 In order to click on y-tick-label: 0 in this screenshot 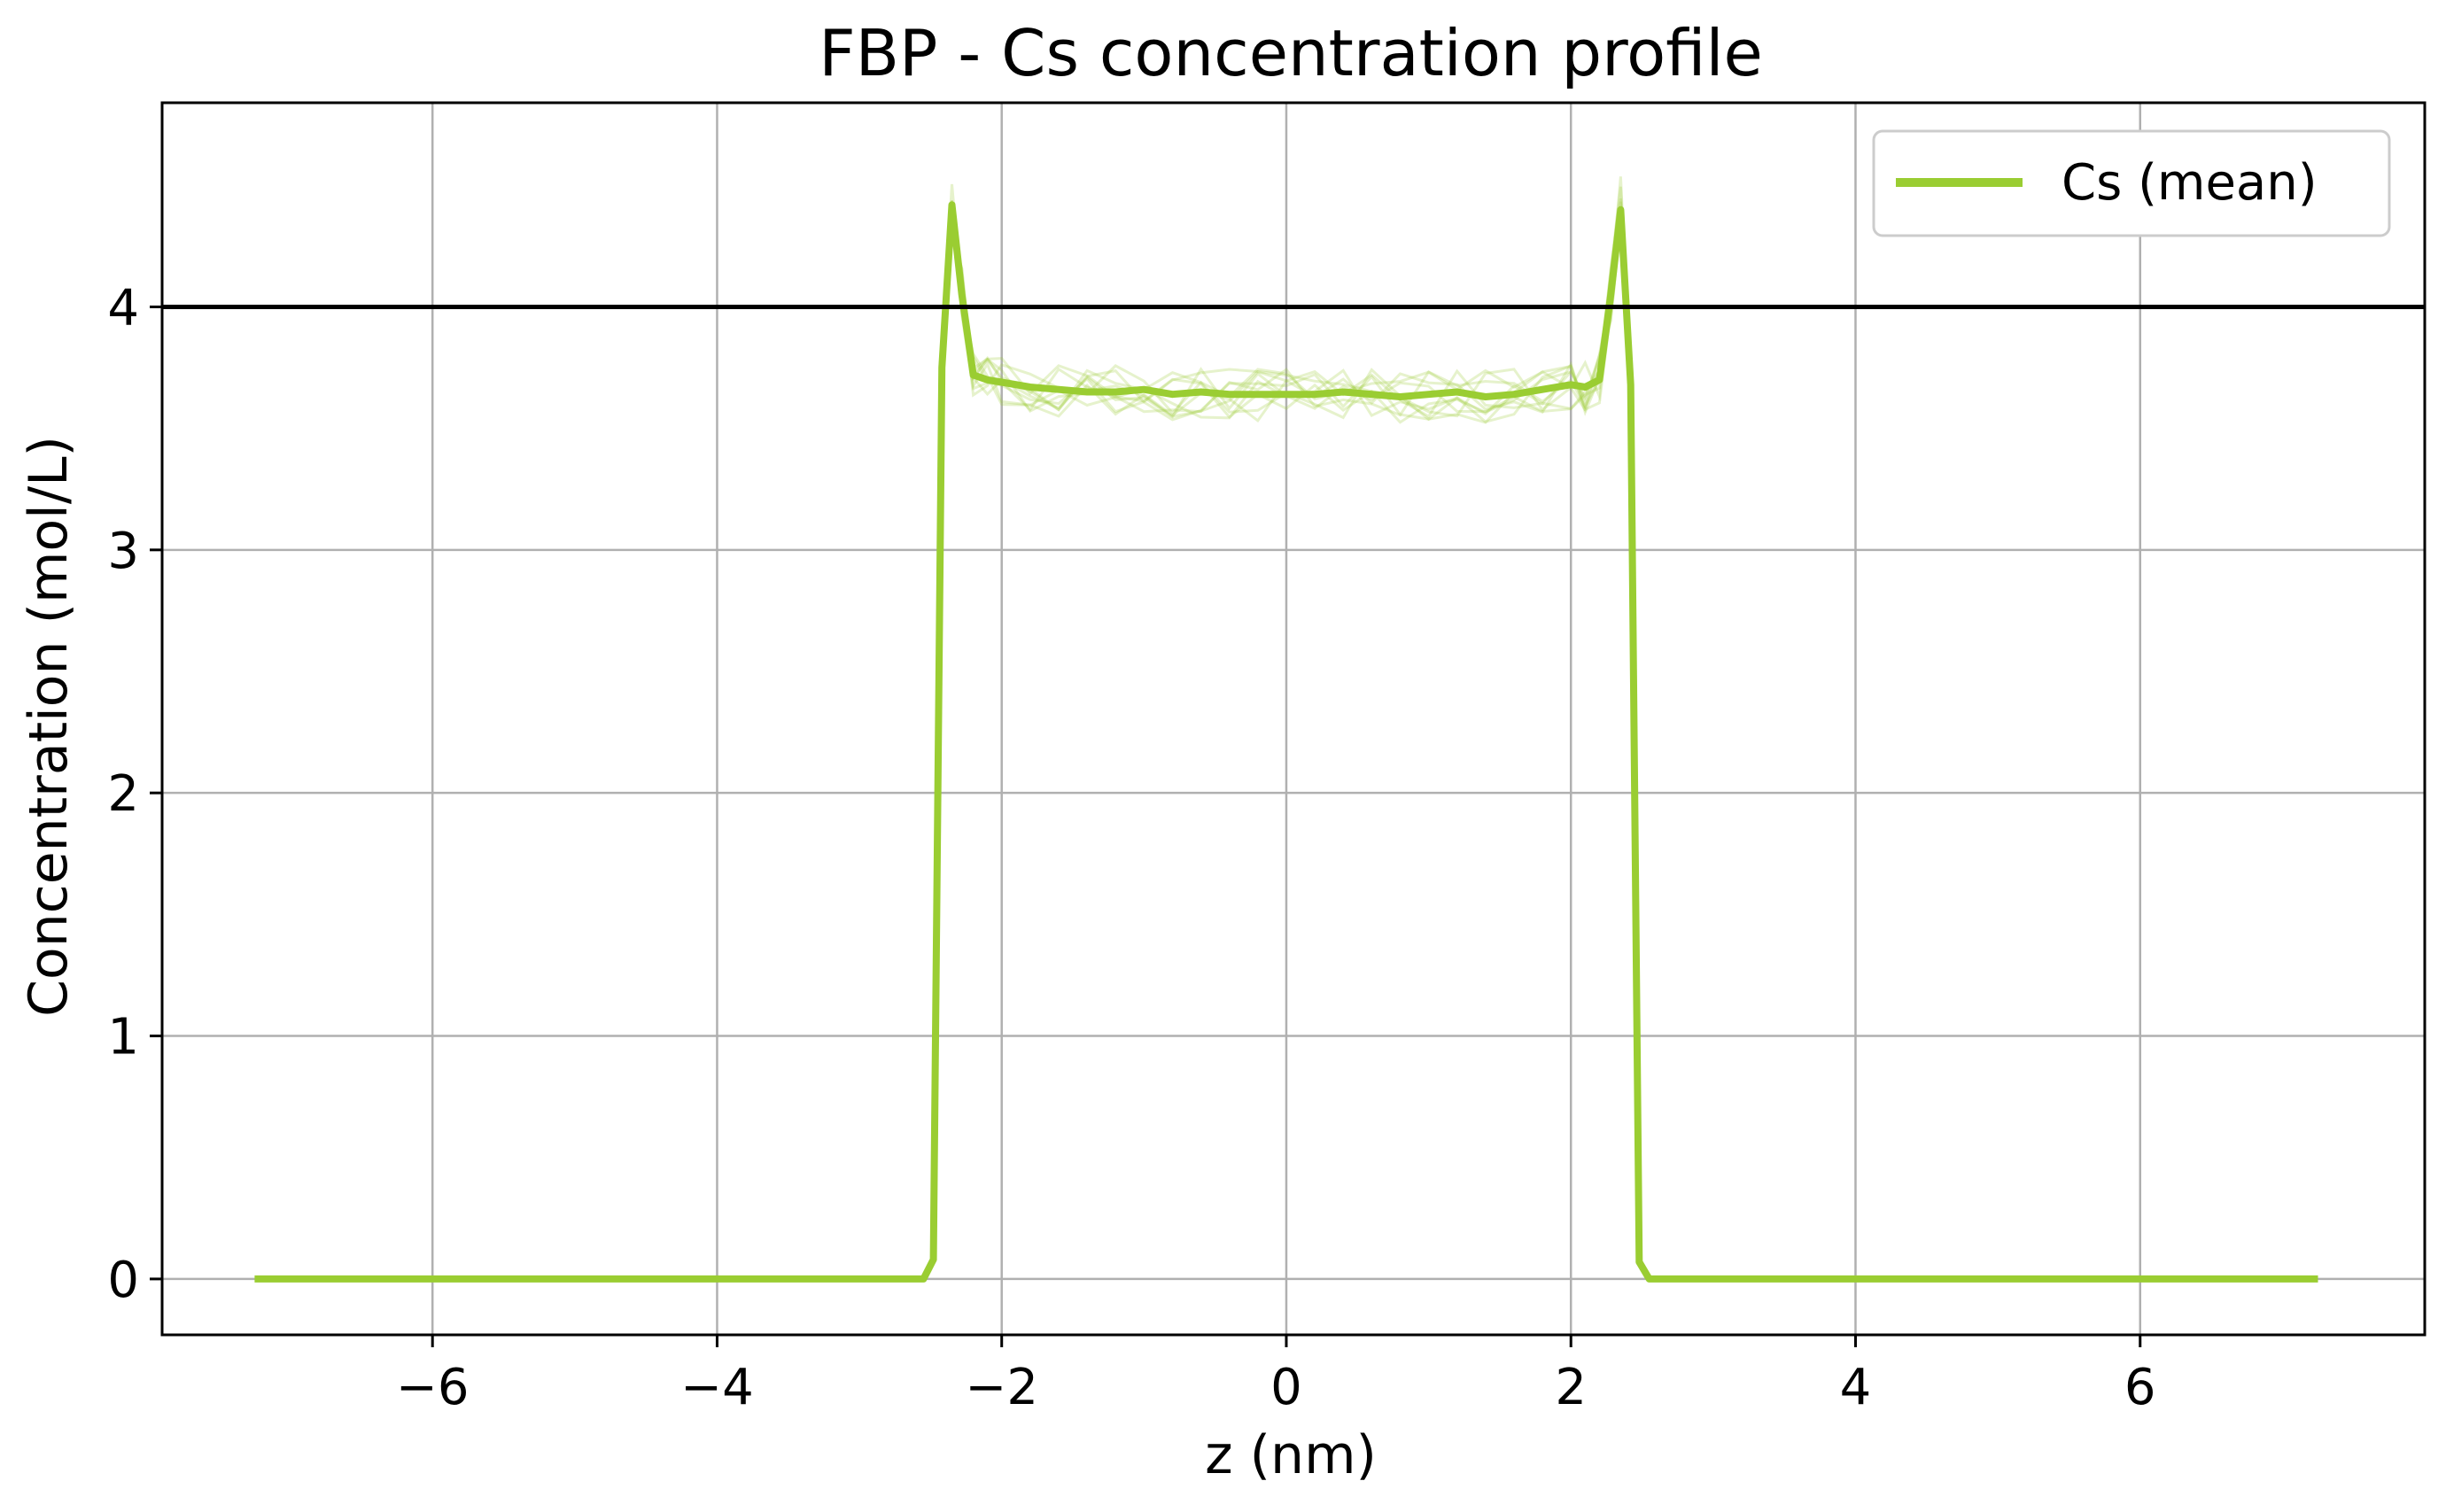, I will do `click(123, 1280)`.